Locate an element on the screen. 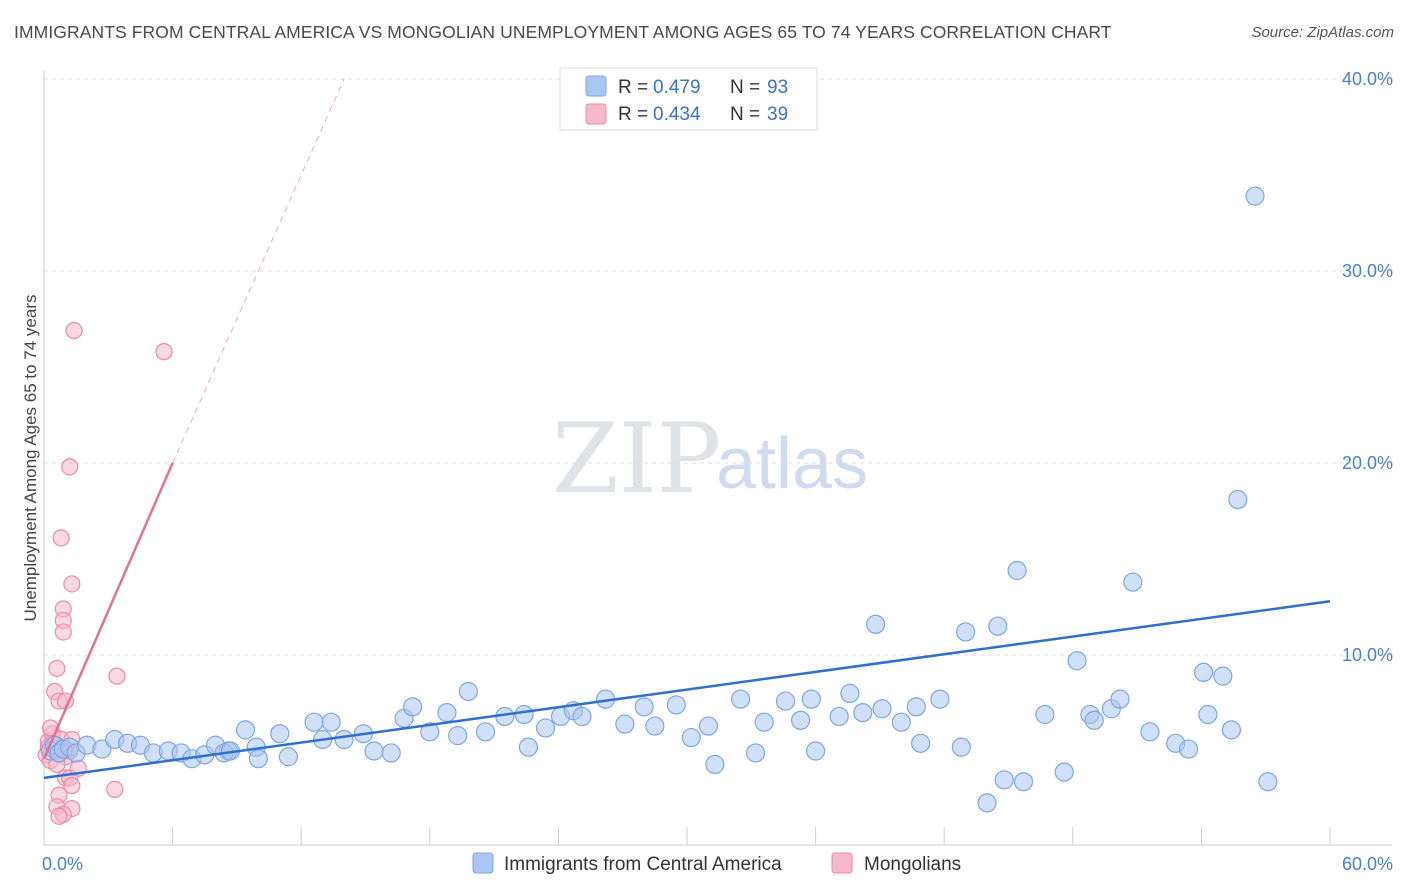 The width and height of the screenshot is (1406, 892). legend-n-value: 39 is located at coordinates (777, 114).